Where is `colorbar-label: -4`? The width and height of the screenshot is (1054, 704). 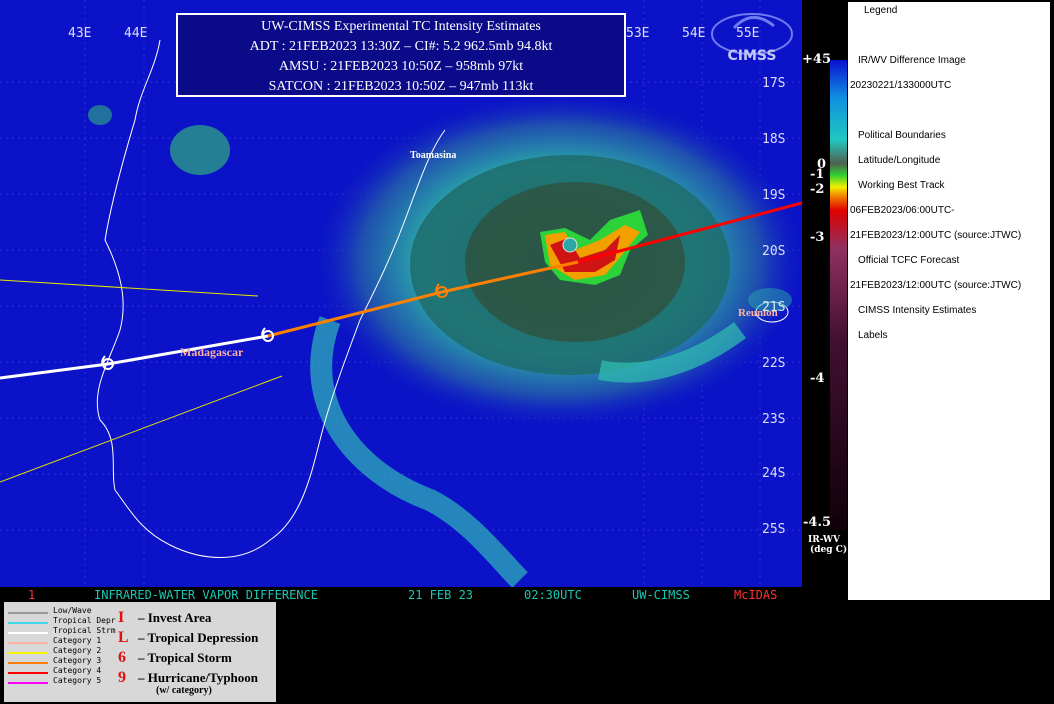 colorbar-label: -4 is located at coordinates (817, 378).